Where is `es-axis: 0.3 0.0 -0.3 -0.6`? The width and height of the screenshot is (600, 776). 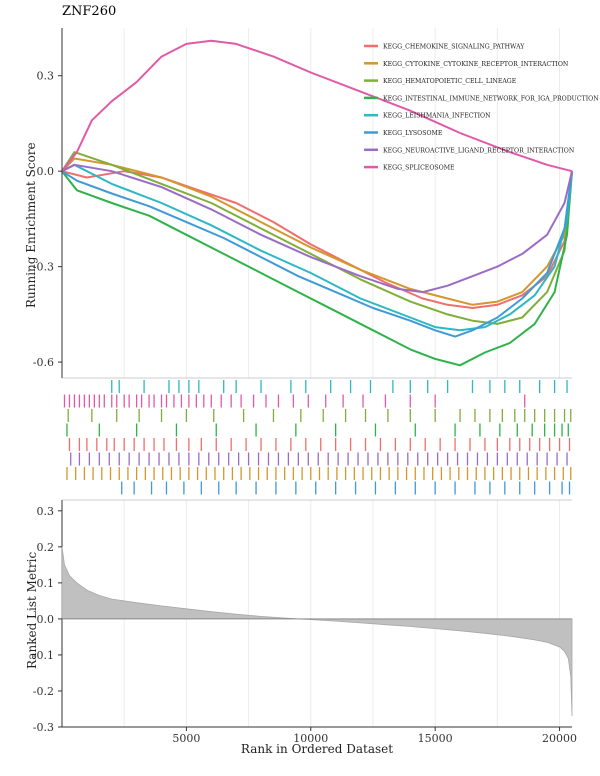 es-axis: 0.3 0.0 -0.3 -0.6 is located at coordinates (48, 203).